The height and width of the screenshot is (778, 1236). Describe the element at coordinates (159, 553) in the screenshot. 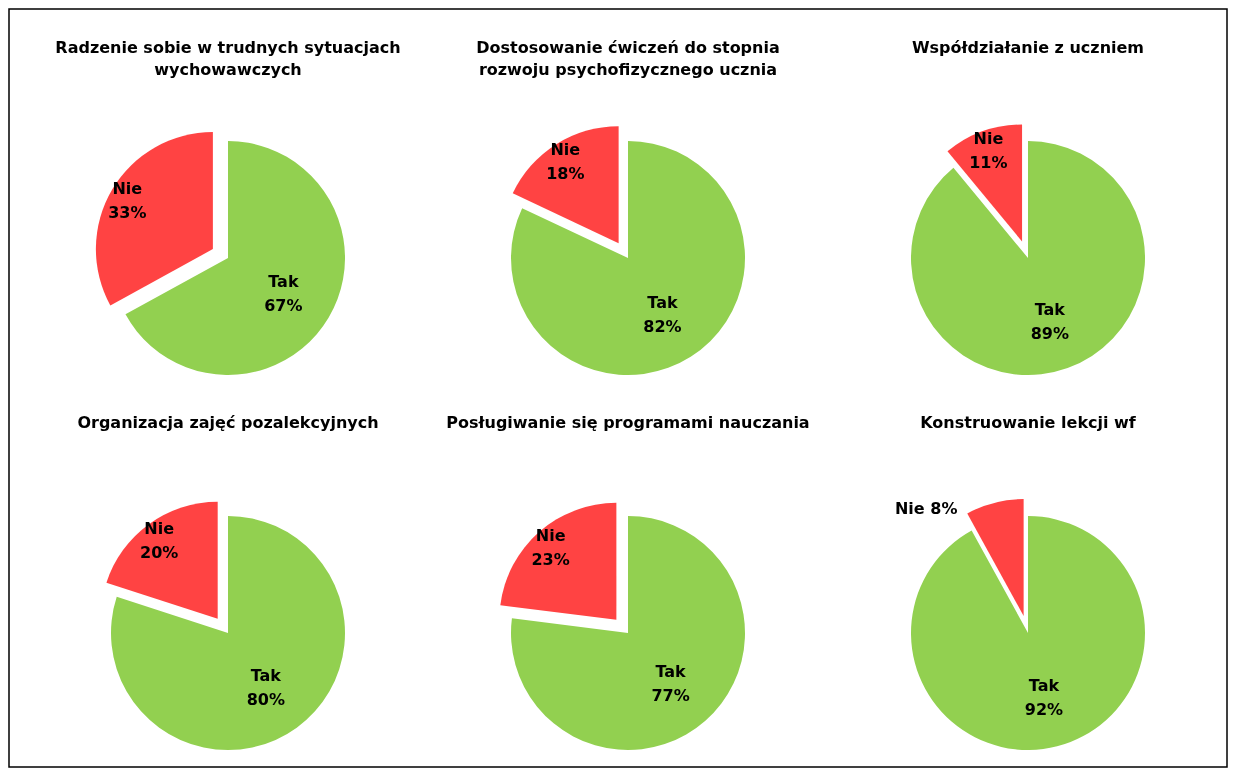

I see `data-label: 20%` at that location.